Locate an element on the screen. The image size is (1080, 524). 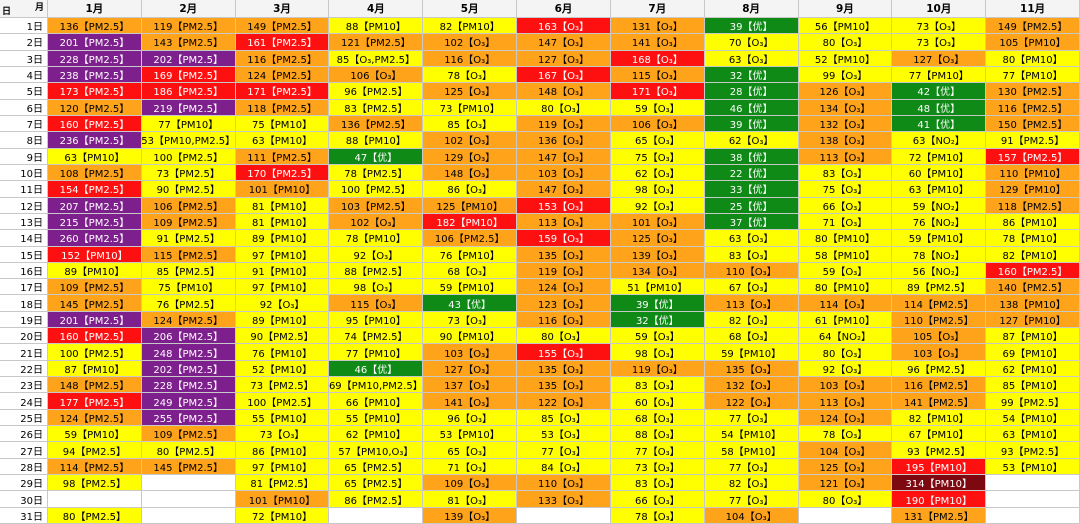
day-label: 15日 is located at coordinates (24, 254).